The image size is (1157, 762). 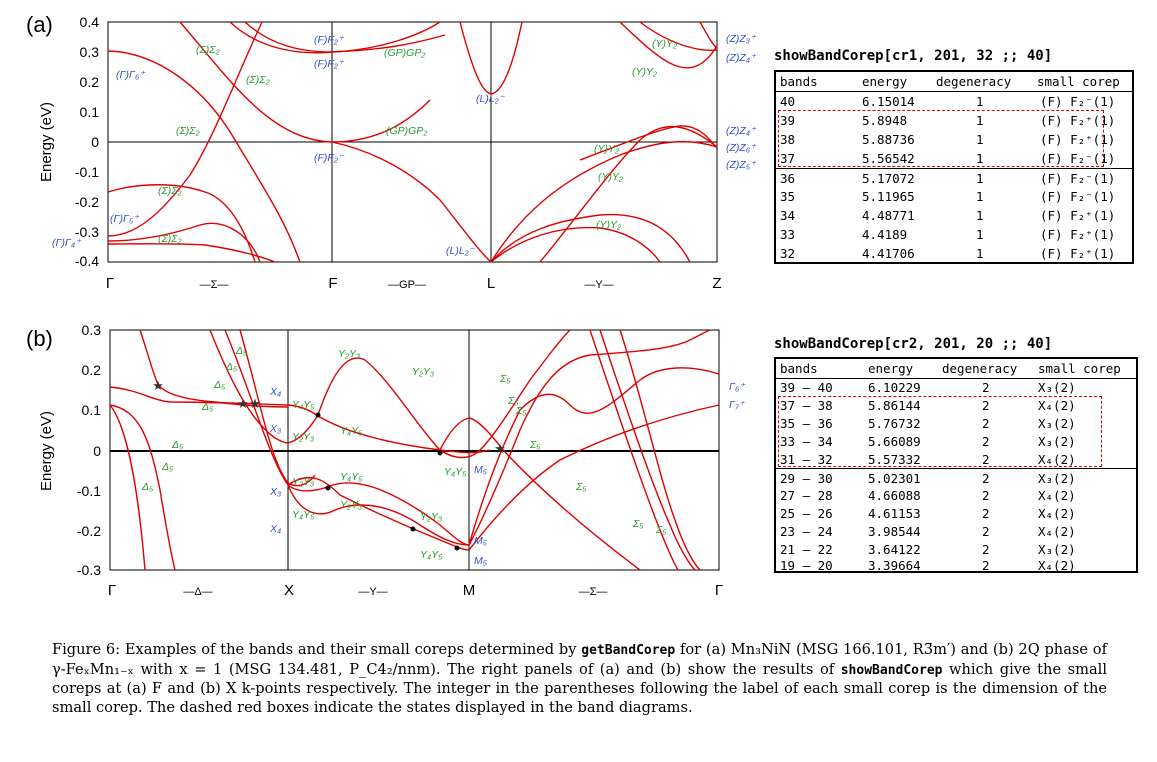 I want to click on label-a-y-3: (Y)Y₂, so click(x=606, y=149).